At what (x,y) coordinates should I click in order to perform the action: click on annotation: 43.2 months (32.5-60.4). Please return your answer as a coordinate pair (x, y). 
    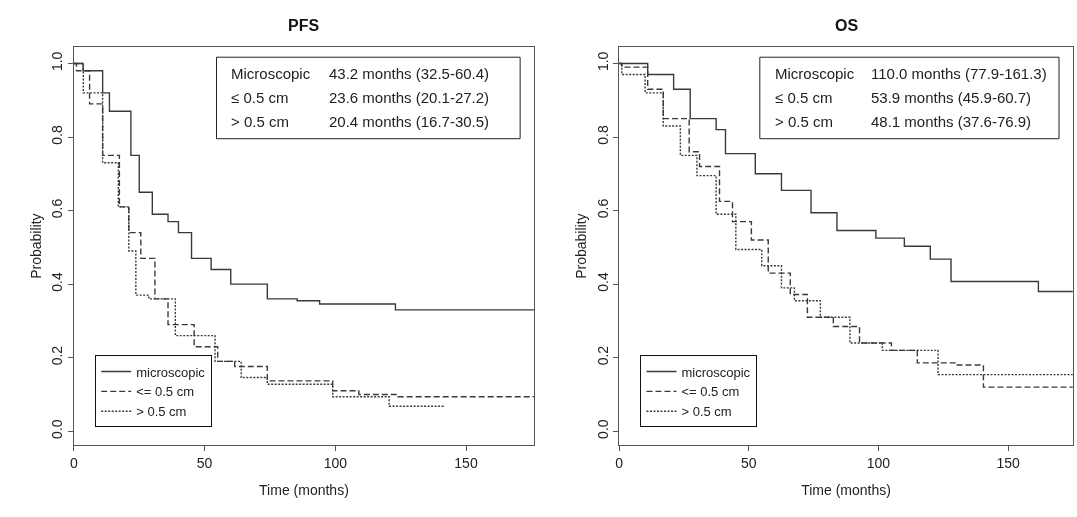
    Looking at the image, I should click on (409, 73).